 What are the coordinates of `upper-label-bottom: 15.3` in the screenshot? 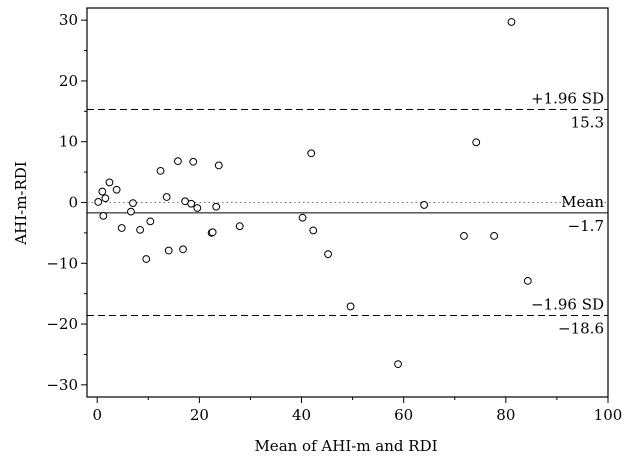 It's located at (587, 123).